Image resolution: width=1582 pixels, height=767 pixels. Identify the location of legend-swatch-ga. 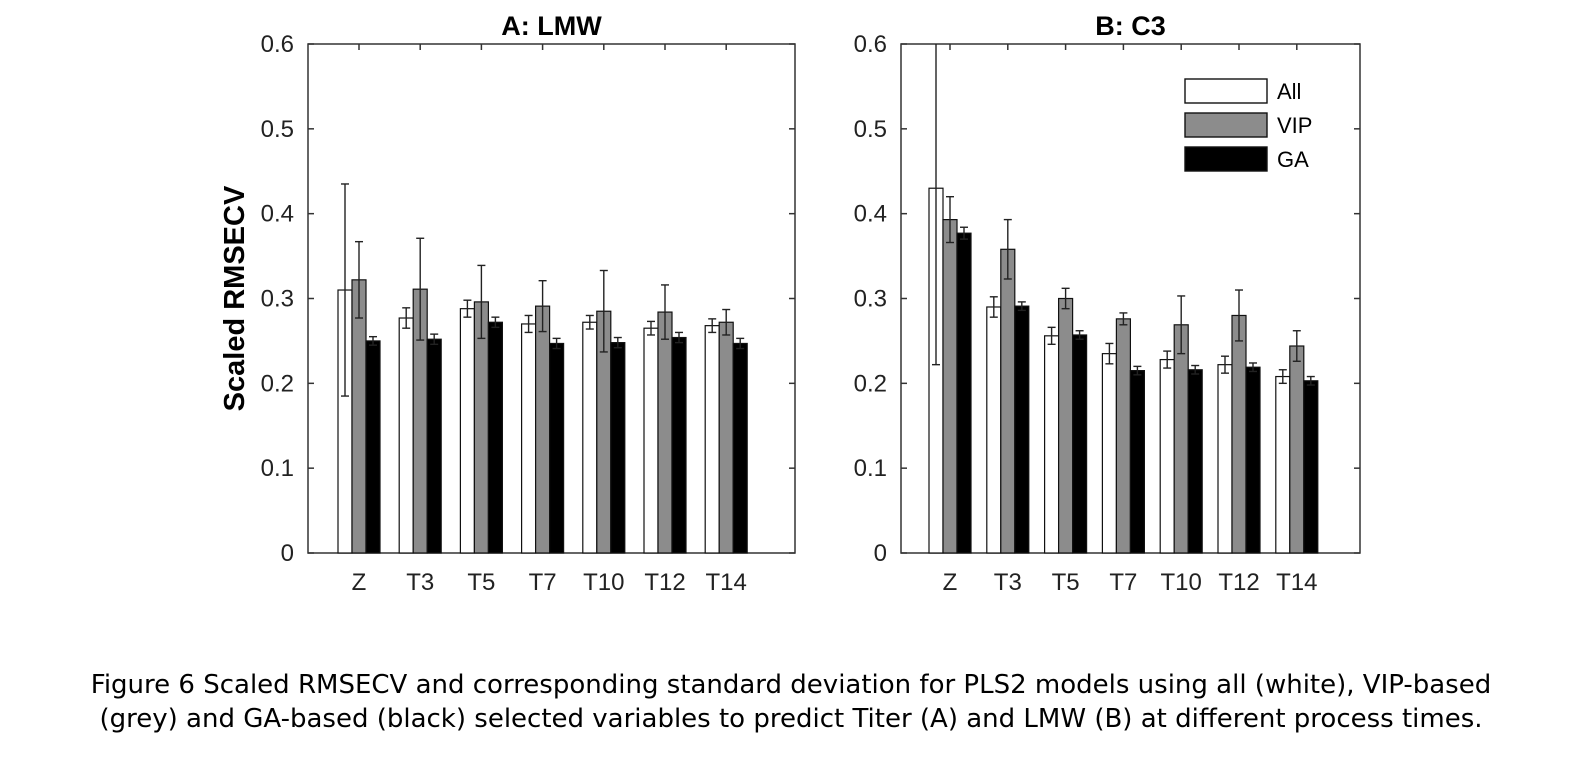
(1226, 159).